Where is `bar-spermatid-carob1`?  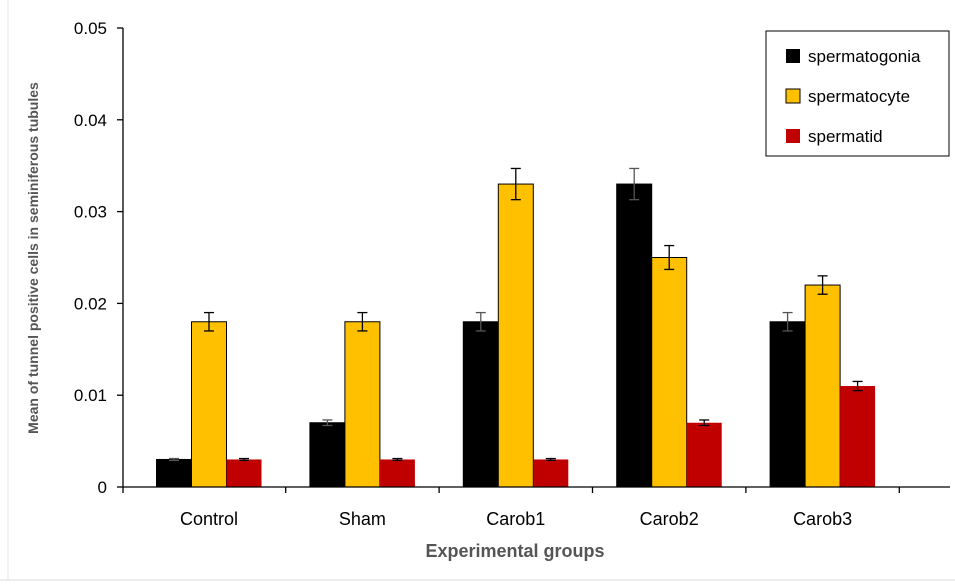 bar-spermatid-carob1 is located at coordinates (551, 473).